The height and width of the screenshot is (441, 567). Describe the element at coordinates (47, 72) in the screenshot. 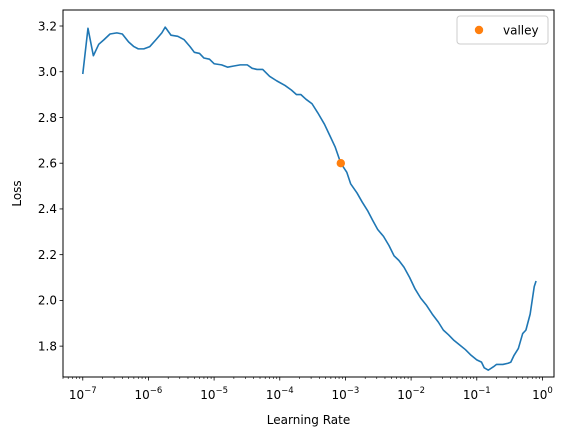

I see `y-tick-label: 3.0` at that location.